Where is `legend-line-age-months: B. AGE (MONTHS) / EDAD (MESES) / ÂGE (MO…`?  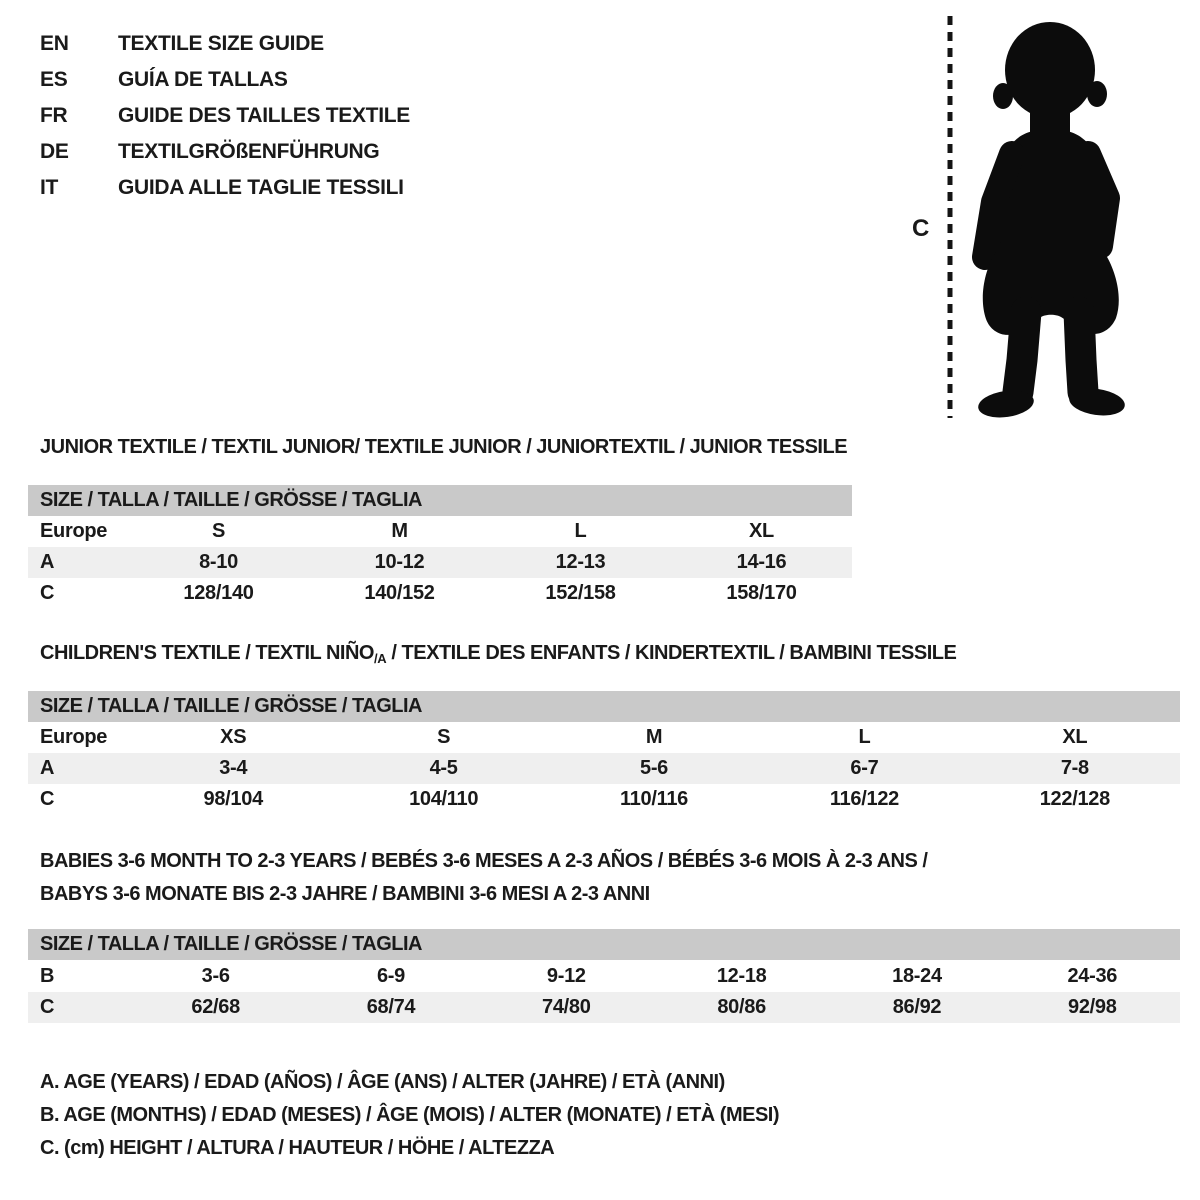 legend-line-age-months: B. AGE (MONTHS) / EDAD (MESES) / ÂGE (MO… is located at coordinates (410, 1115).